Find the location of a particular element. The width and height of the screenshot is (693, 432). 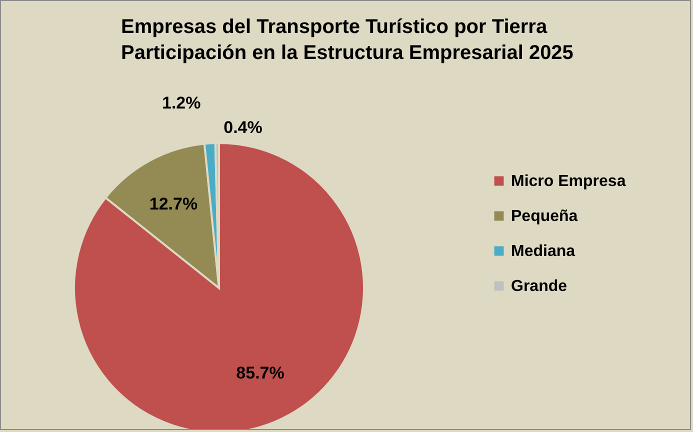

data-label: 1.2% is located at coordinates (181, 102).